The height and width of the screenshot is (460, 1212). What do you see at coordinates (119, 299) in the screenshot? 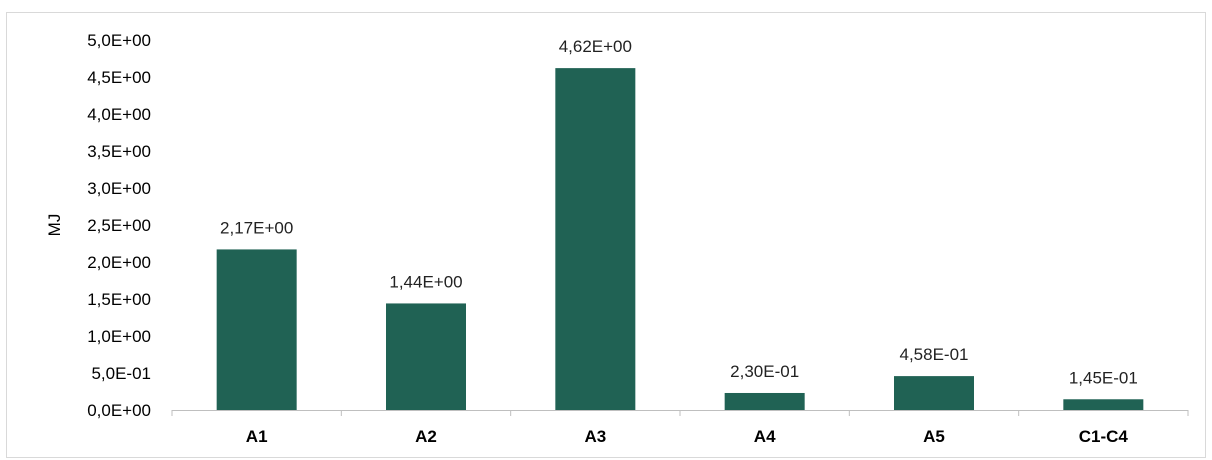
I see `y-tick-label: 1,5E+00` at bounding box center [119, 299].